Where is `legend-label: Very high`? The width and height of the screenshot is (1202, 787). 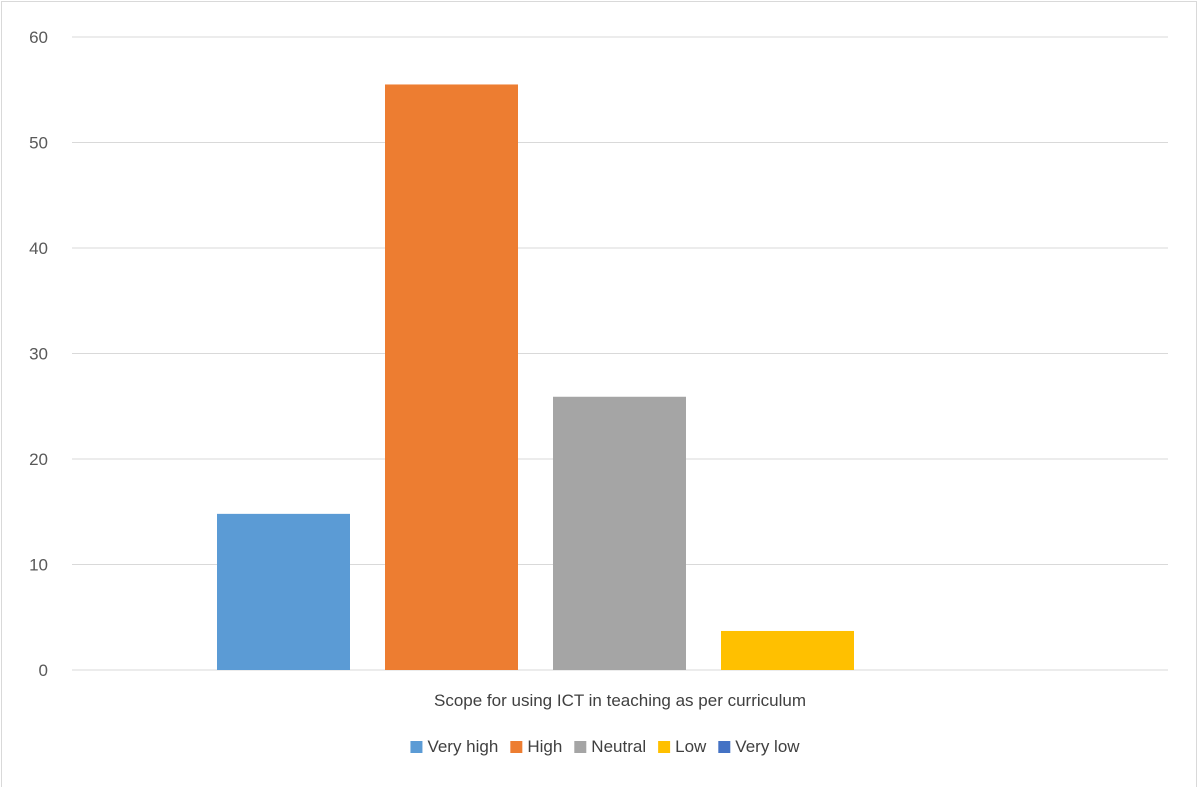 legend-label: Very high is located at coordinates (462, 746).